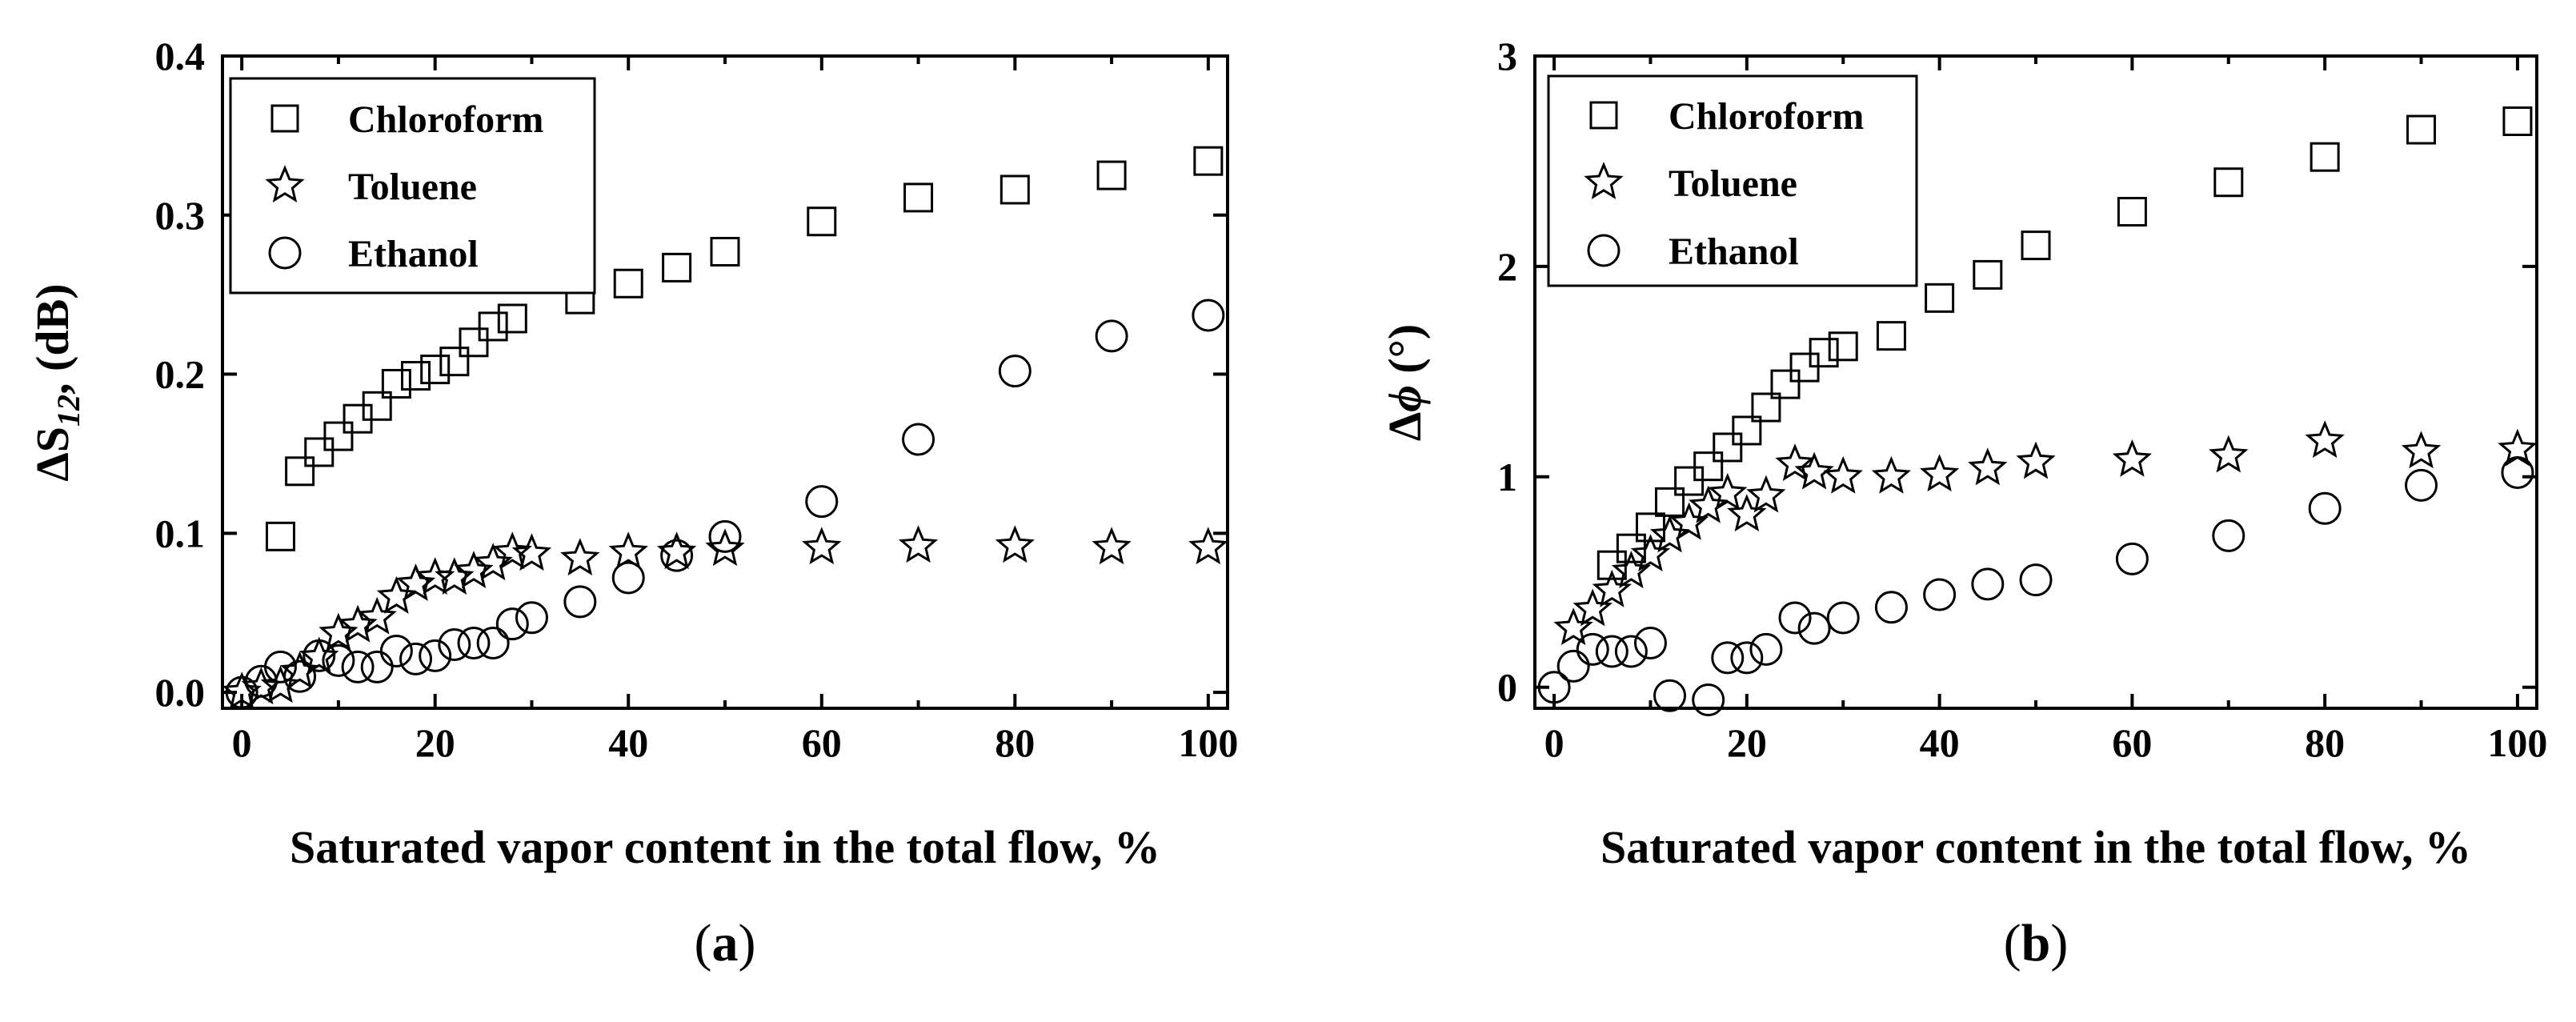  Describe the element at coordinates (285, 253) in the screenshot. I see `legend-symbol-ethanol` at that location.